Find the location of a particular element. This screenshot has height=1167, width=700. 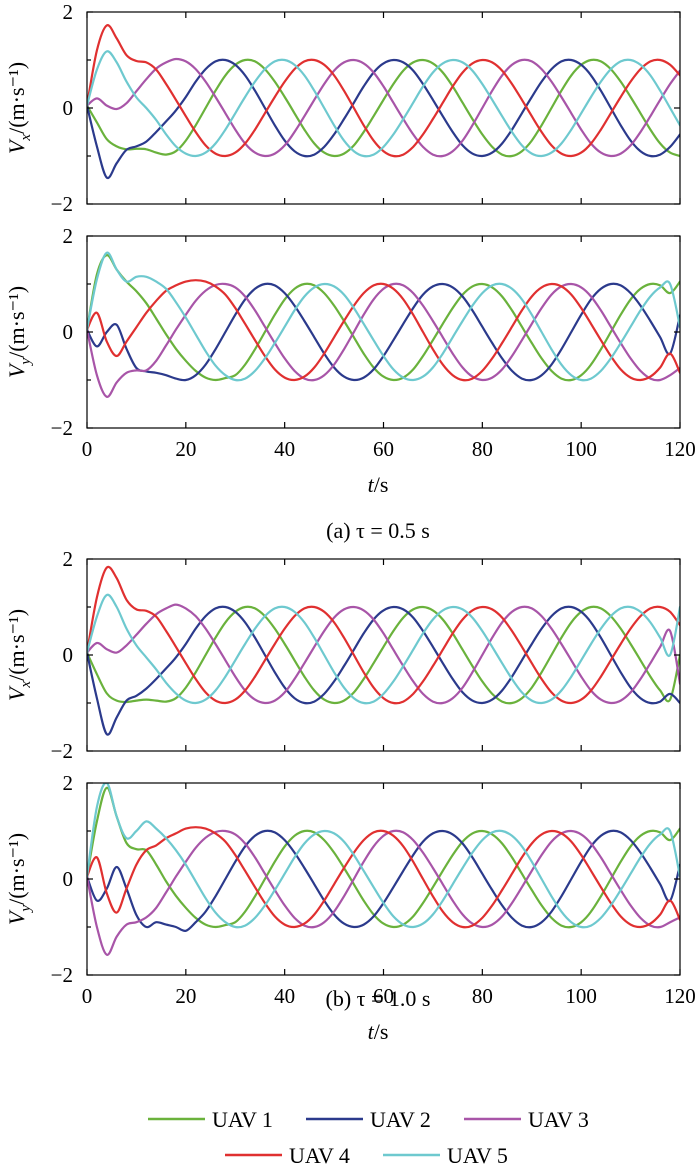

legend-label-uav-1: UAV 1 is located at coordinates (242, 1119).